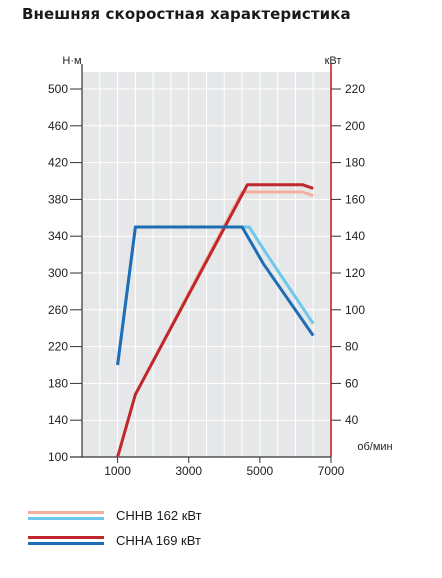 This screenshot has width=442, height=578. Describe the element at coordinates (58, 89) in the screenshot. I see `left-tick-label: 500` at that location.